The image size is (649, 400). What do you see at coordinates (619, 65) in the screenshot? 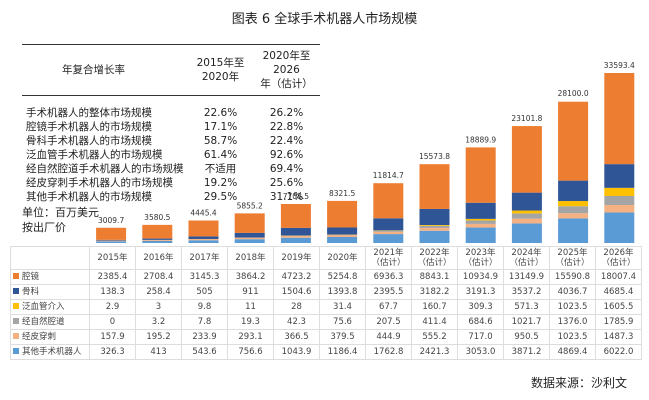
I see `total-label: 33593.4` at bounding box center [619, 65].